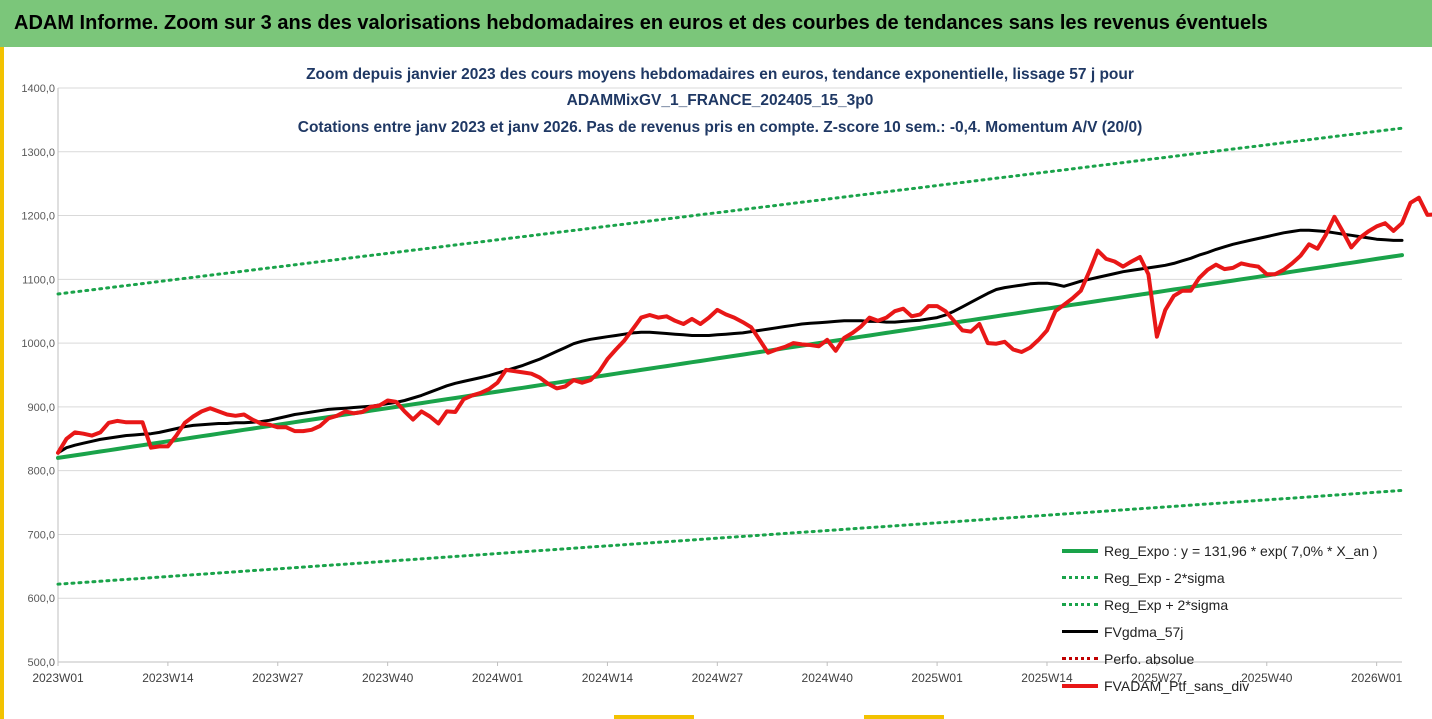 The image size is (1432, 719). Describe the element at coordinates (38, 344) in the screenshot. I see `y-tick-label: 1000,0` at that location.